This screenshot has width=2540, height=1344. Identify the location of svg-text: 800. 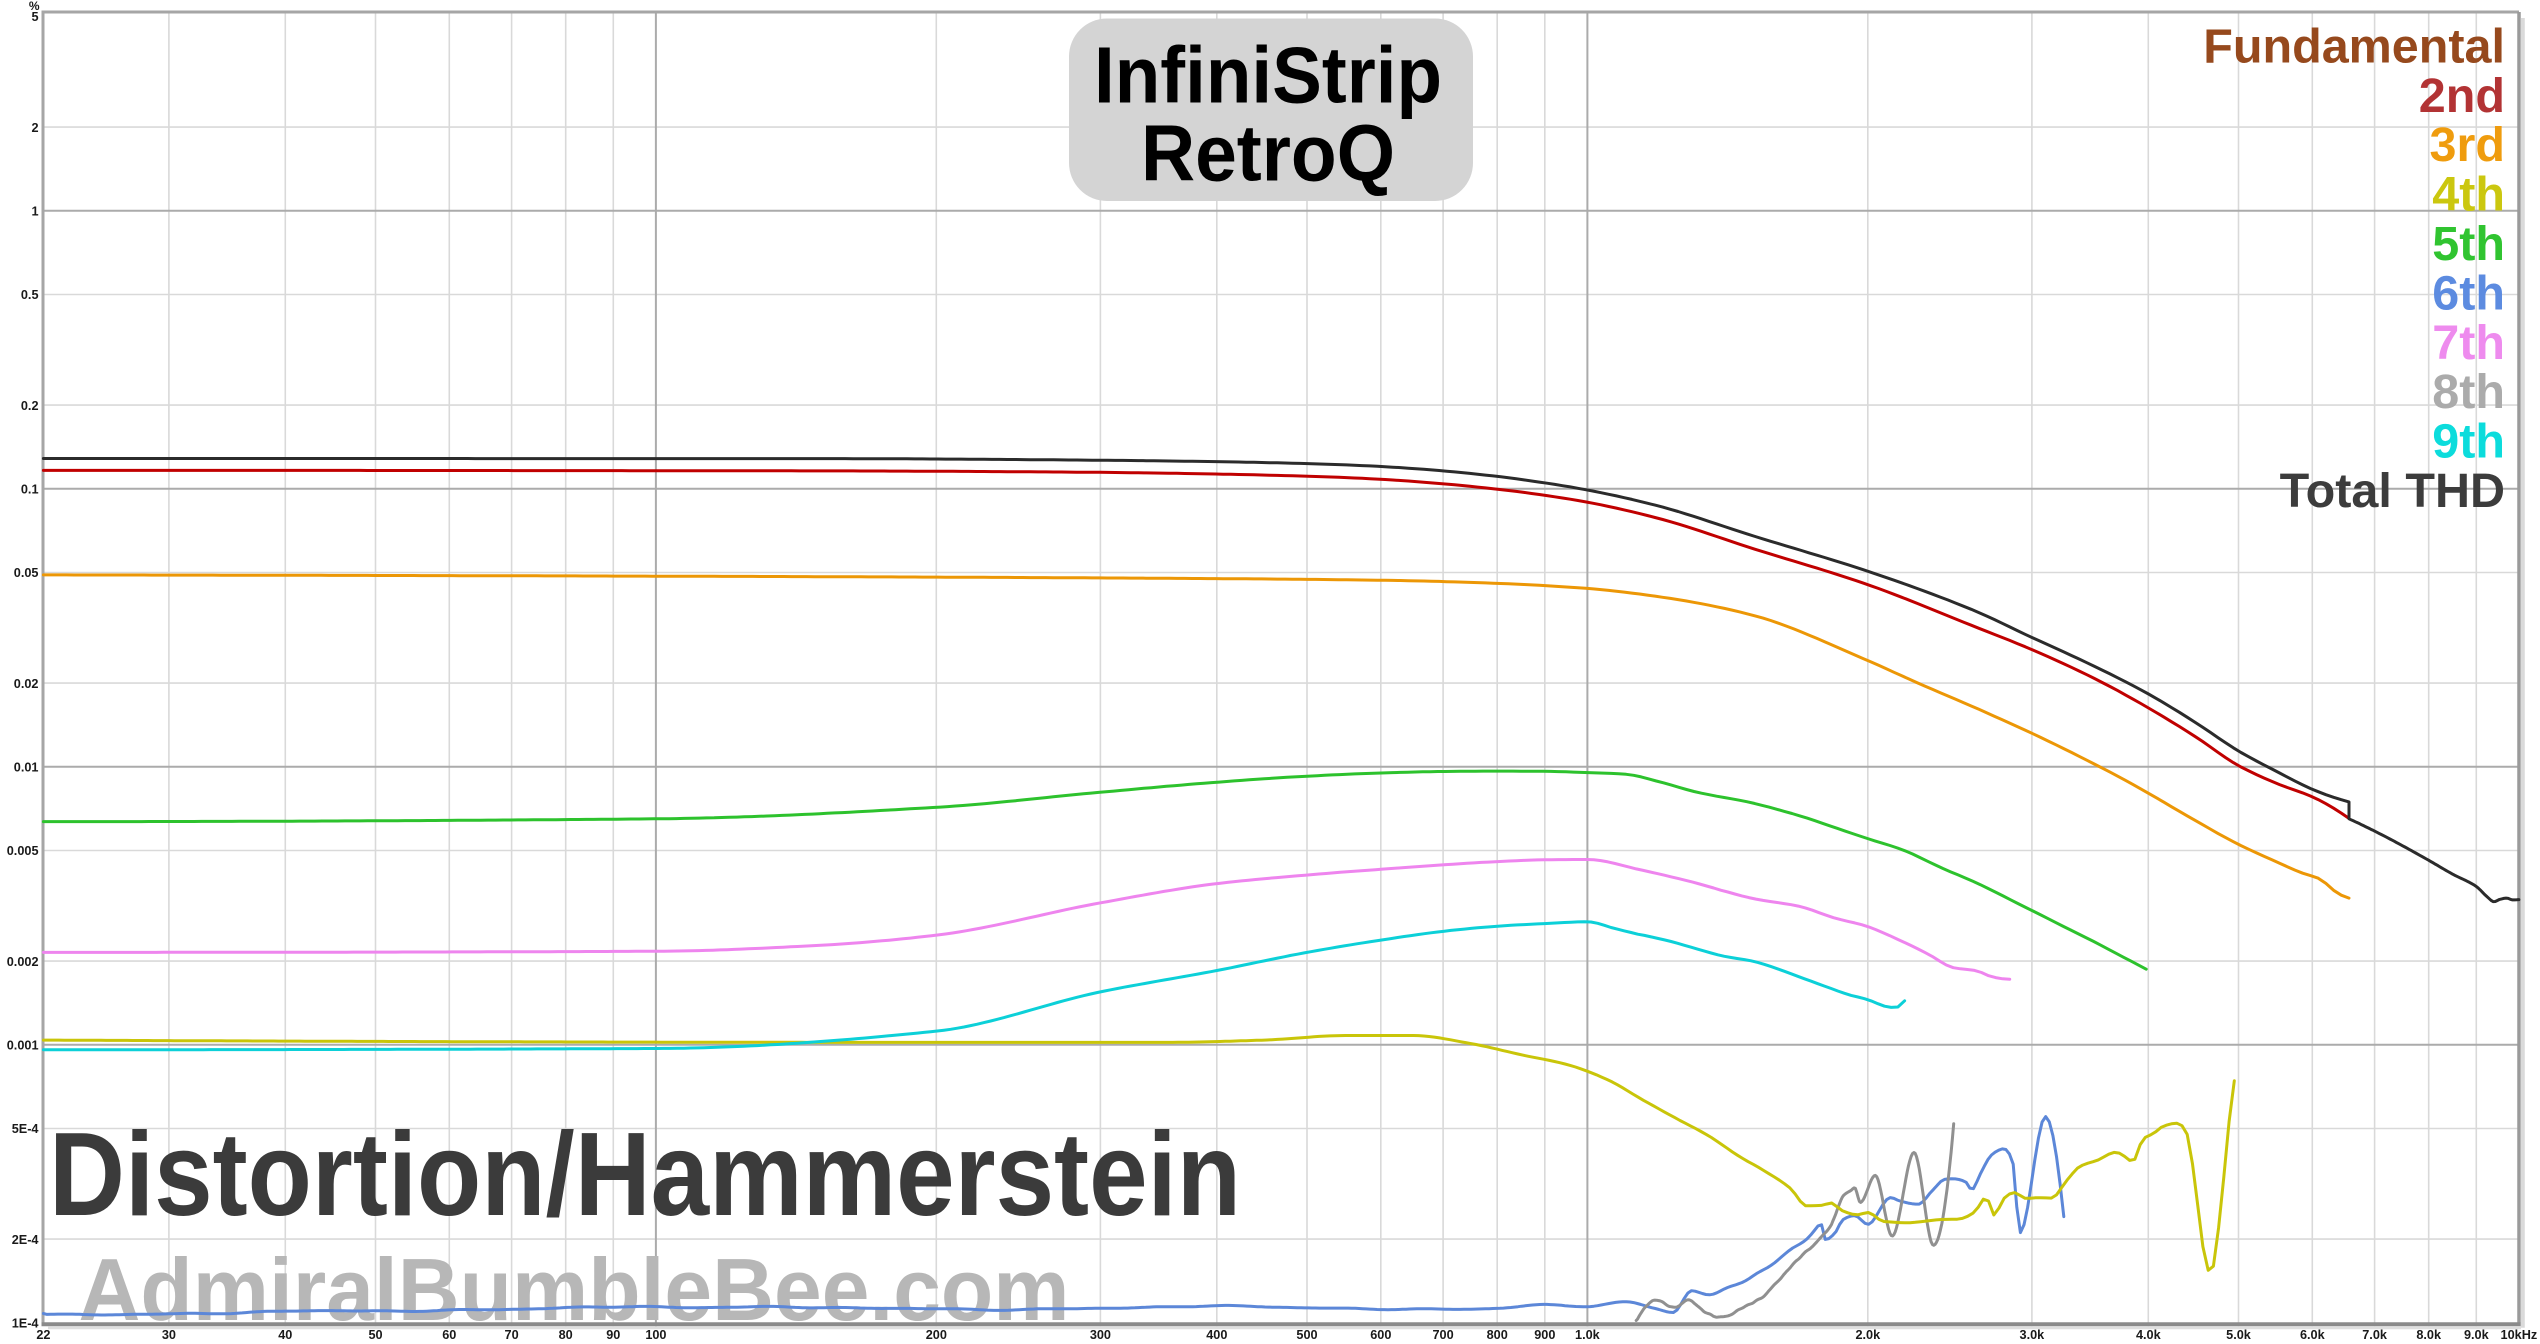
(1497, 1335).